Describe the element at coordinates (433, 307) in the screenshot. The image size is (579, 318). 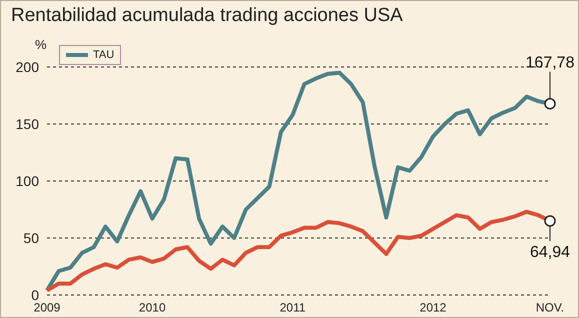
I see `x-tick-label: 2012` at that location.